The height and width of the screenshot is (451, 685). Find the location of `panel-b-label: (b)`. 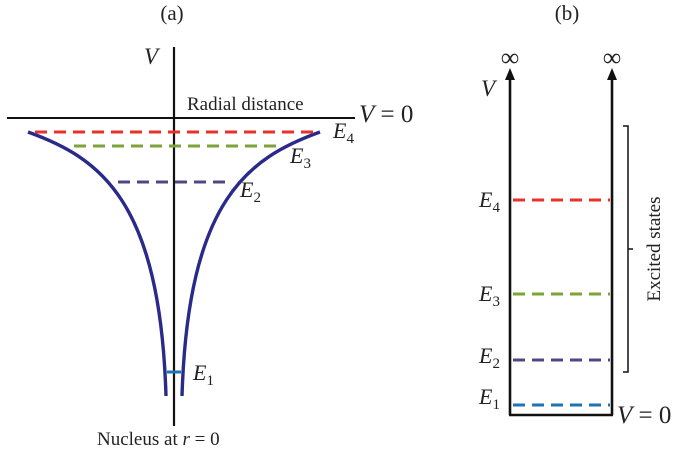

panel-b-label: (b) is located at coordinates (567, 13).